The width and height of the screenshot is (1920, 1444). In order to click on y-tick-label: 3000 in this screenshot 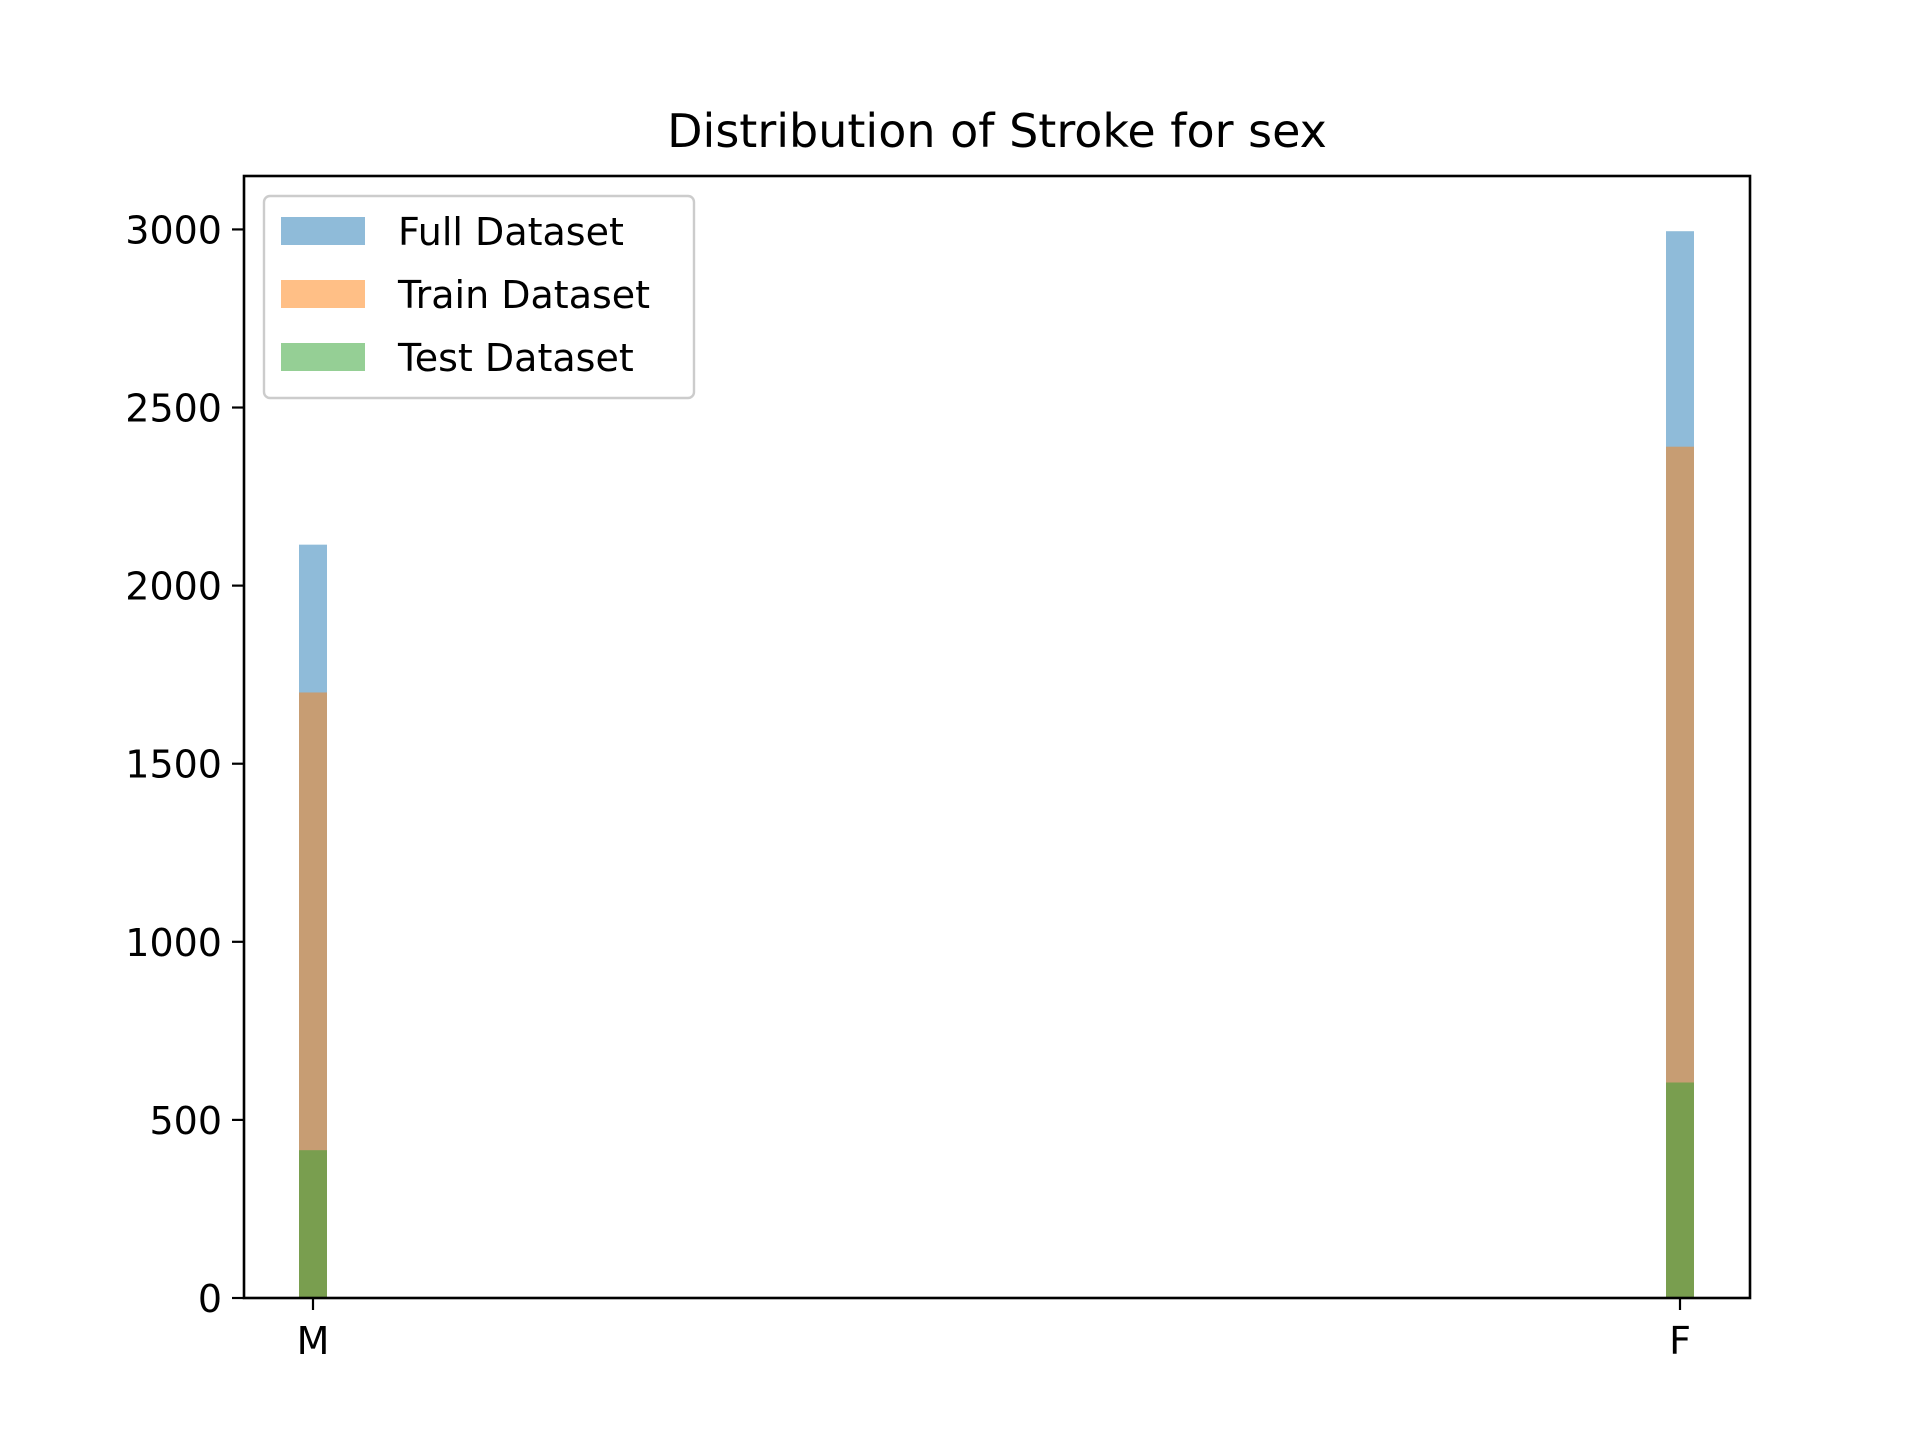, I will do `click(173, 230)`.